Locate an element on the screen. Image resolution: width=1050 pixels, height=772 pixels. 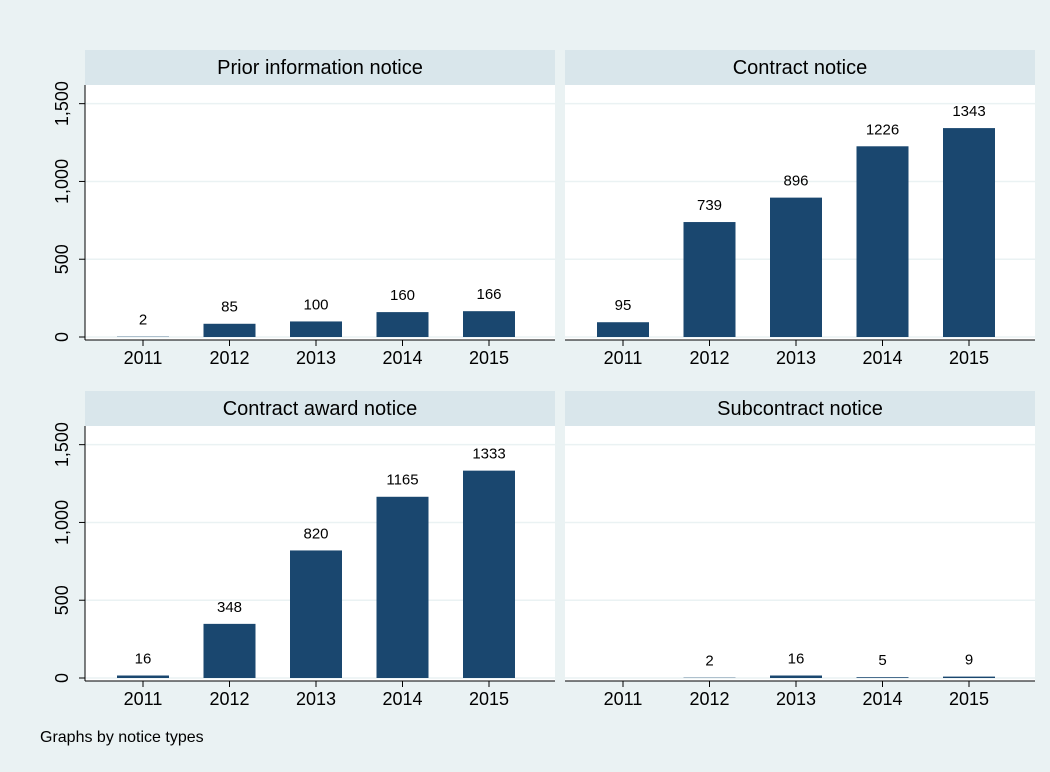
value-label: 820 is located at coordinates (315, 533).